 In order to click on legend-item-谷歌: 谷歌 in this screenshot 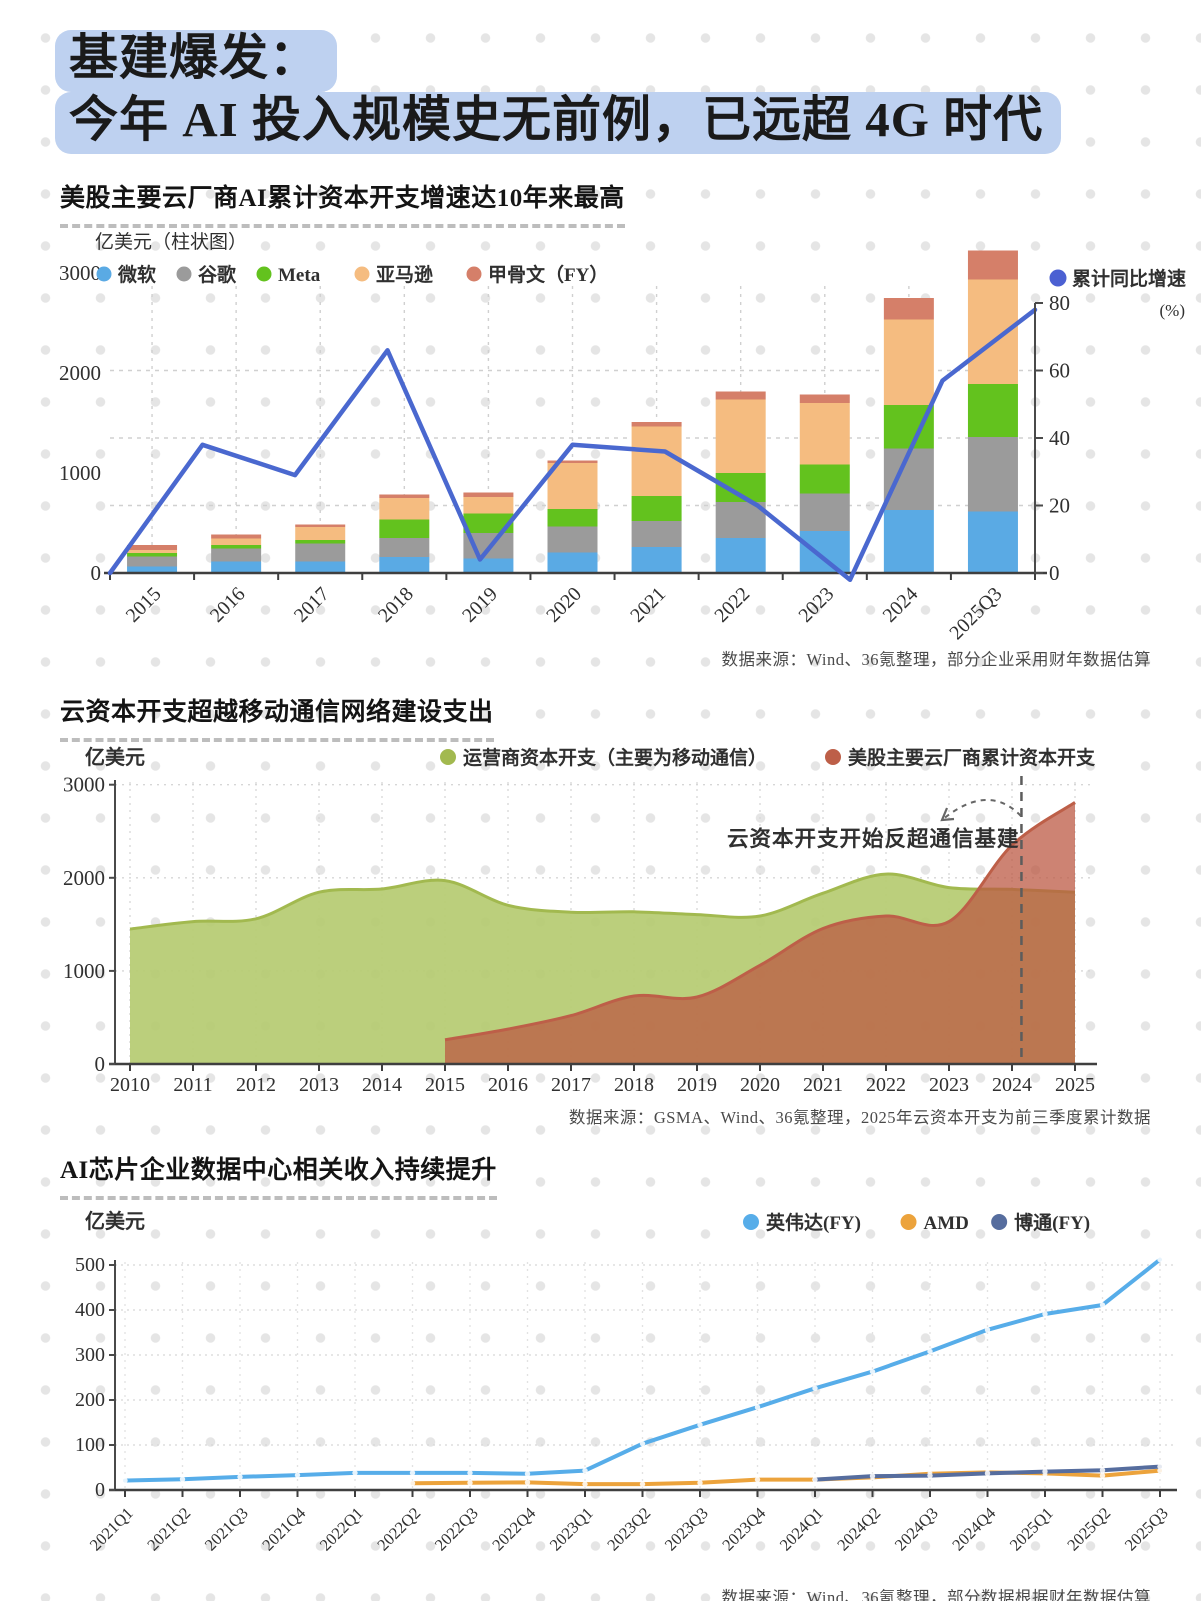, I will do `click(206, 274)`.